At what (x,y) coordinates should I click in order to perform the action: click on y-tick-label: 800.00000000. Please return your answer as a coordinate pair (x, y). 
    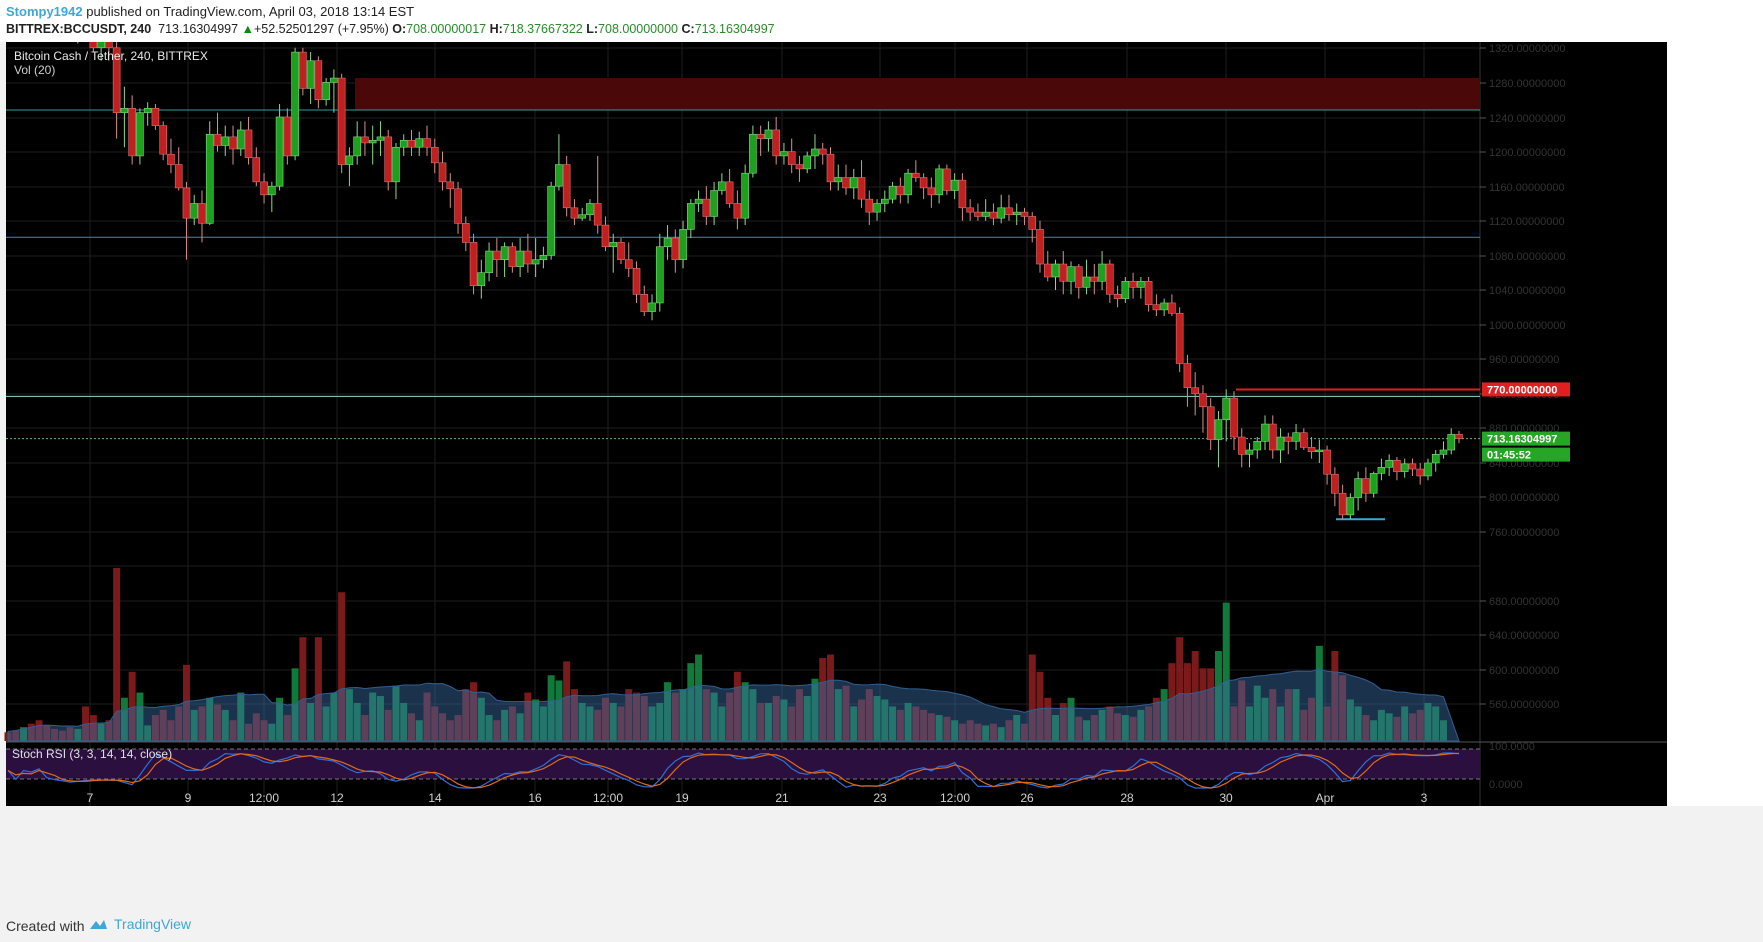
    Looking at the image, I should click on (1524, 498).